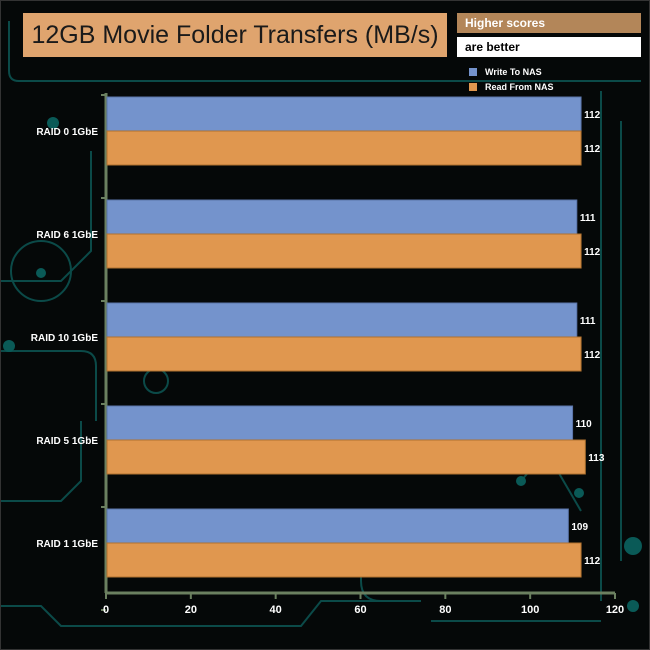 Image resolution: width=650 pixels, height=650 pixels. Describe the element at coordinates (235, 35) in the screenshot. I see `chart-title: 12GB Movie Folder Transfers (MB/s)` at that location.